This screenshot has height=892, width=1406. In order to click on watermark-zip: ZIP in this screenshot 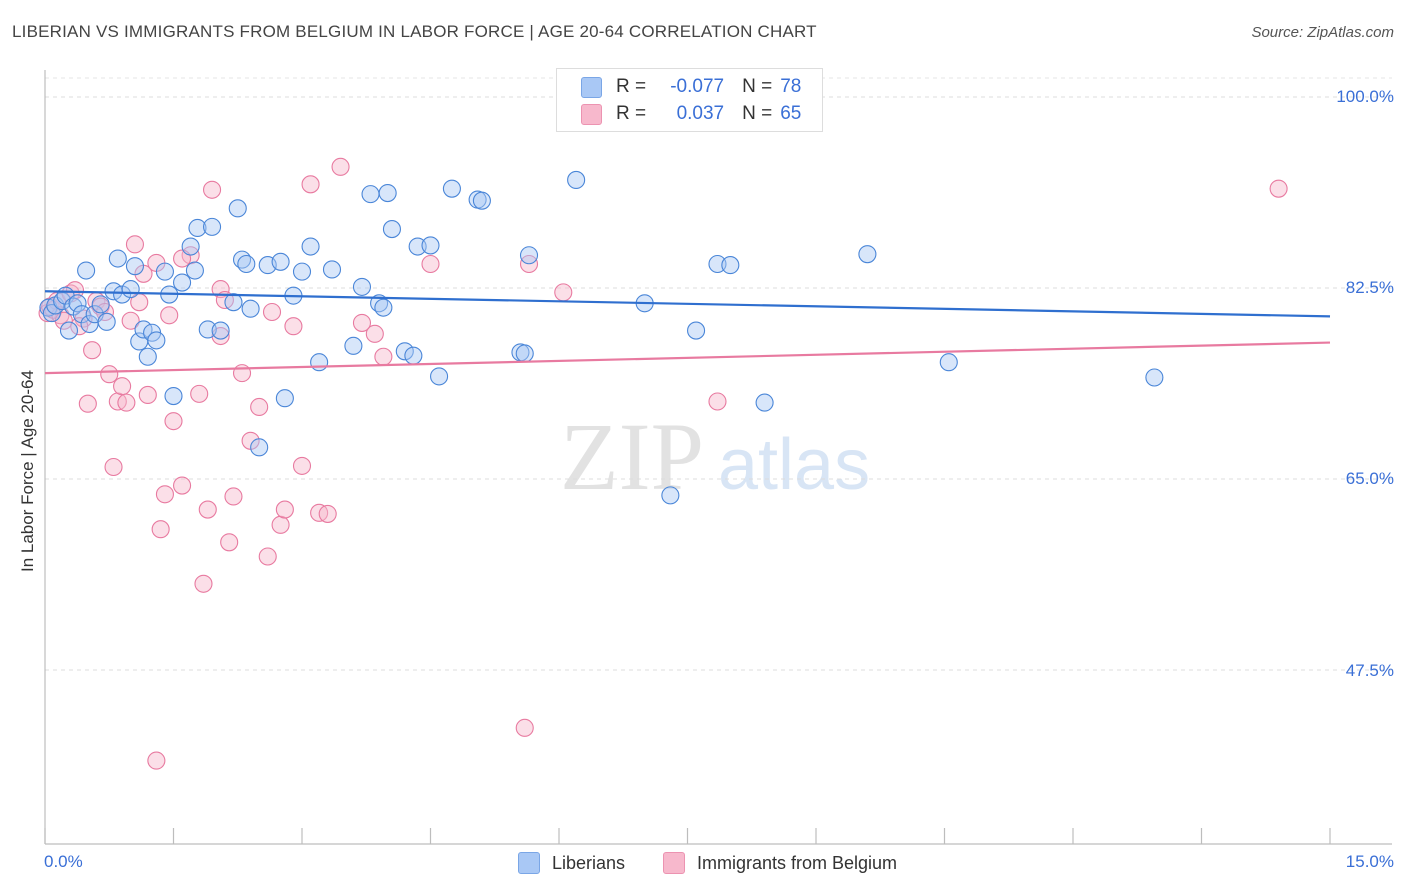, I will do `click(632, 456)`.